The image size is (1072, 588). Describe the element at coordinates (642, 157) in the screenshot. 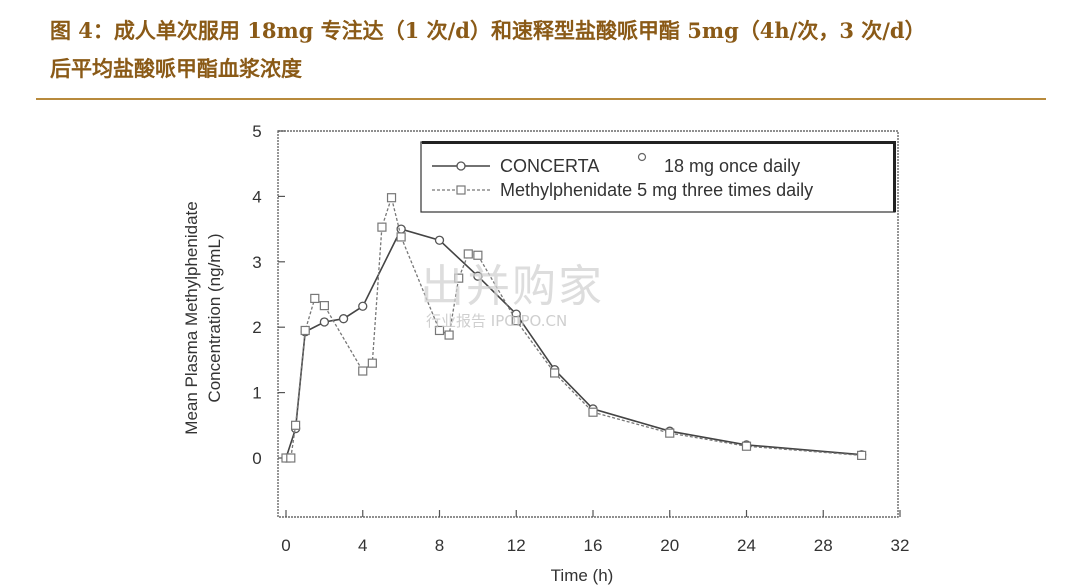

I see `registered-mark-icon` at that location.